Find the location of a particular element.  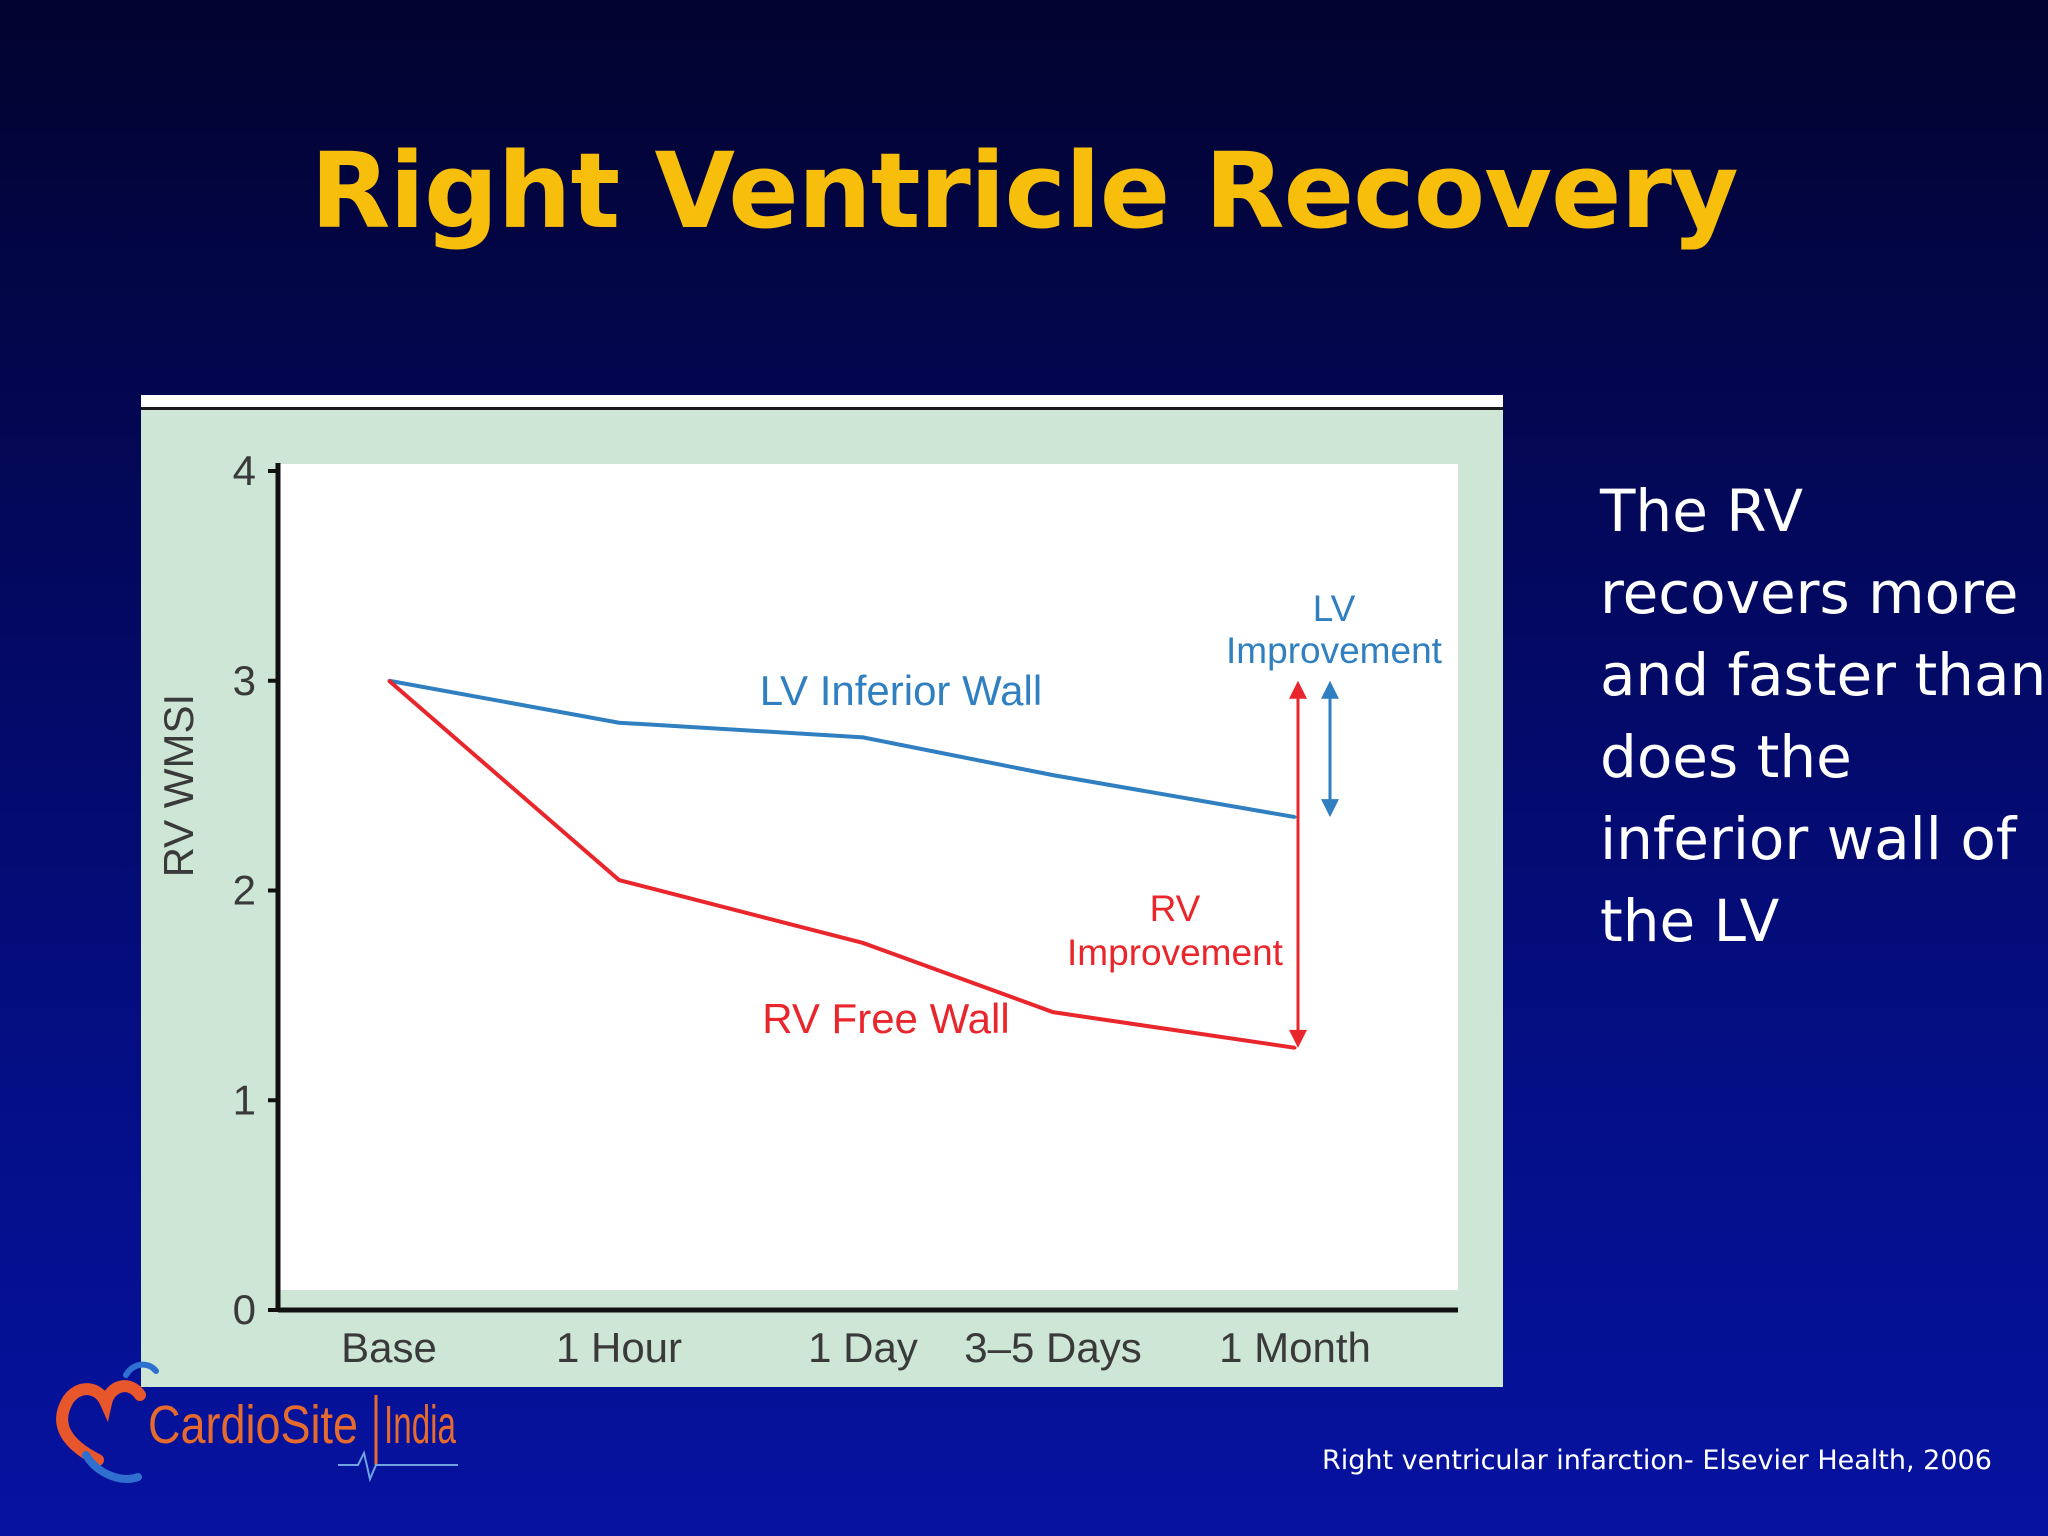

annotation-label: LV is located at coordinates (1334, 608).